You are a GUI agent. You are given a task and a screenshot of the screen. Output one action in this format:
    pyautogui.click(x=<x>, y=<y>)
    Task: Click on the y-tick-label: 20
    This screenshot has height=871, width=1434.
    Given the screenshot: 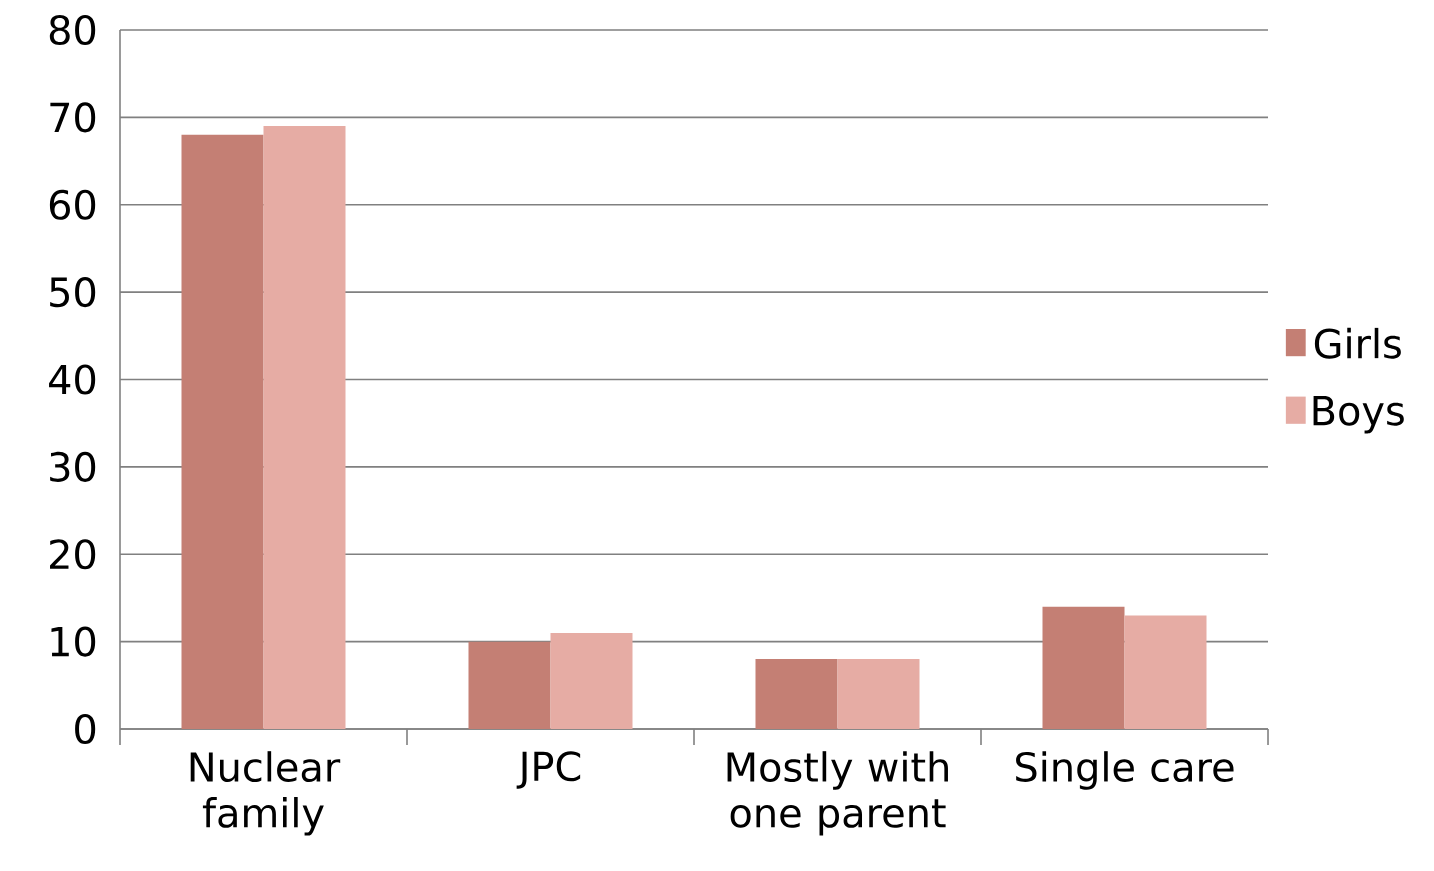 What is the action you would take?
    pyautogui.click(x=73, y=554)
    